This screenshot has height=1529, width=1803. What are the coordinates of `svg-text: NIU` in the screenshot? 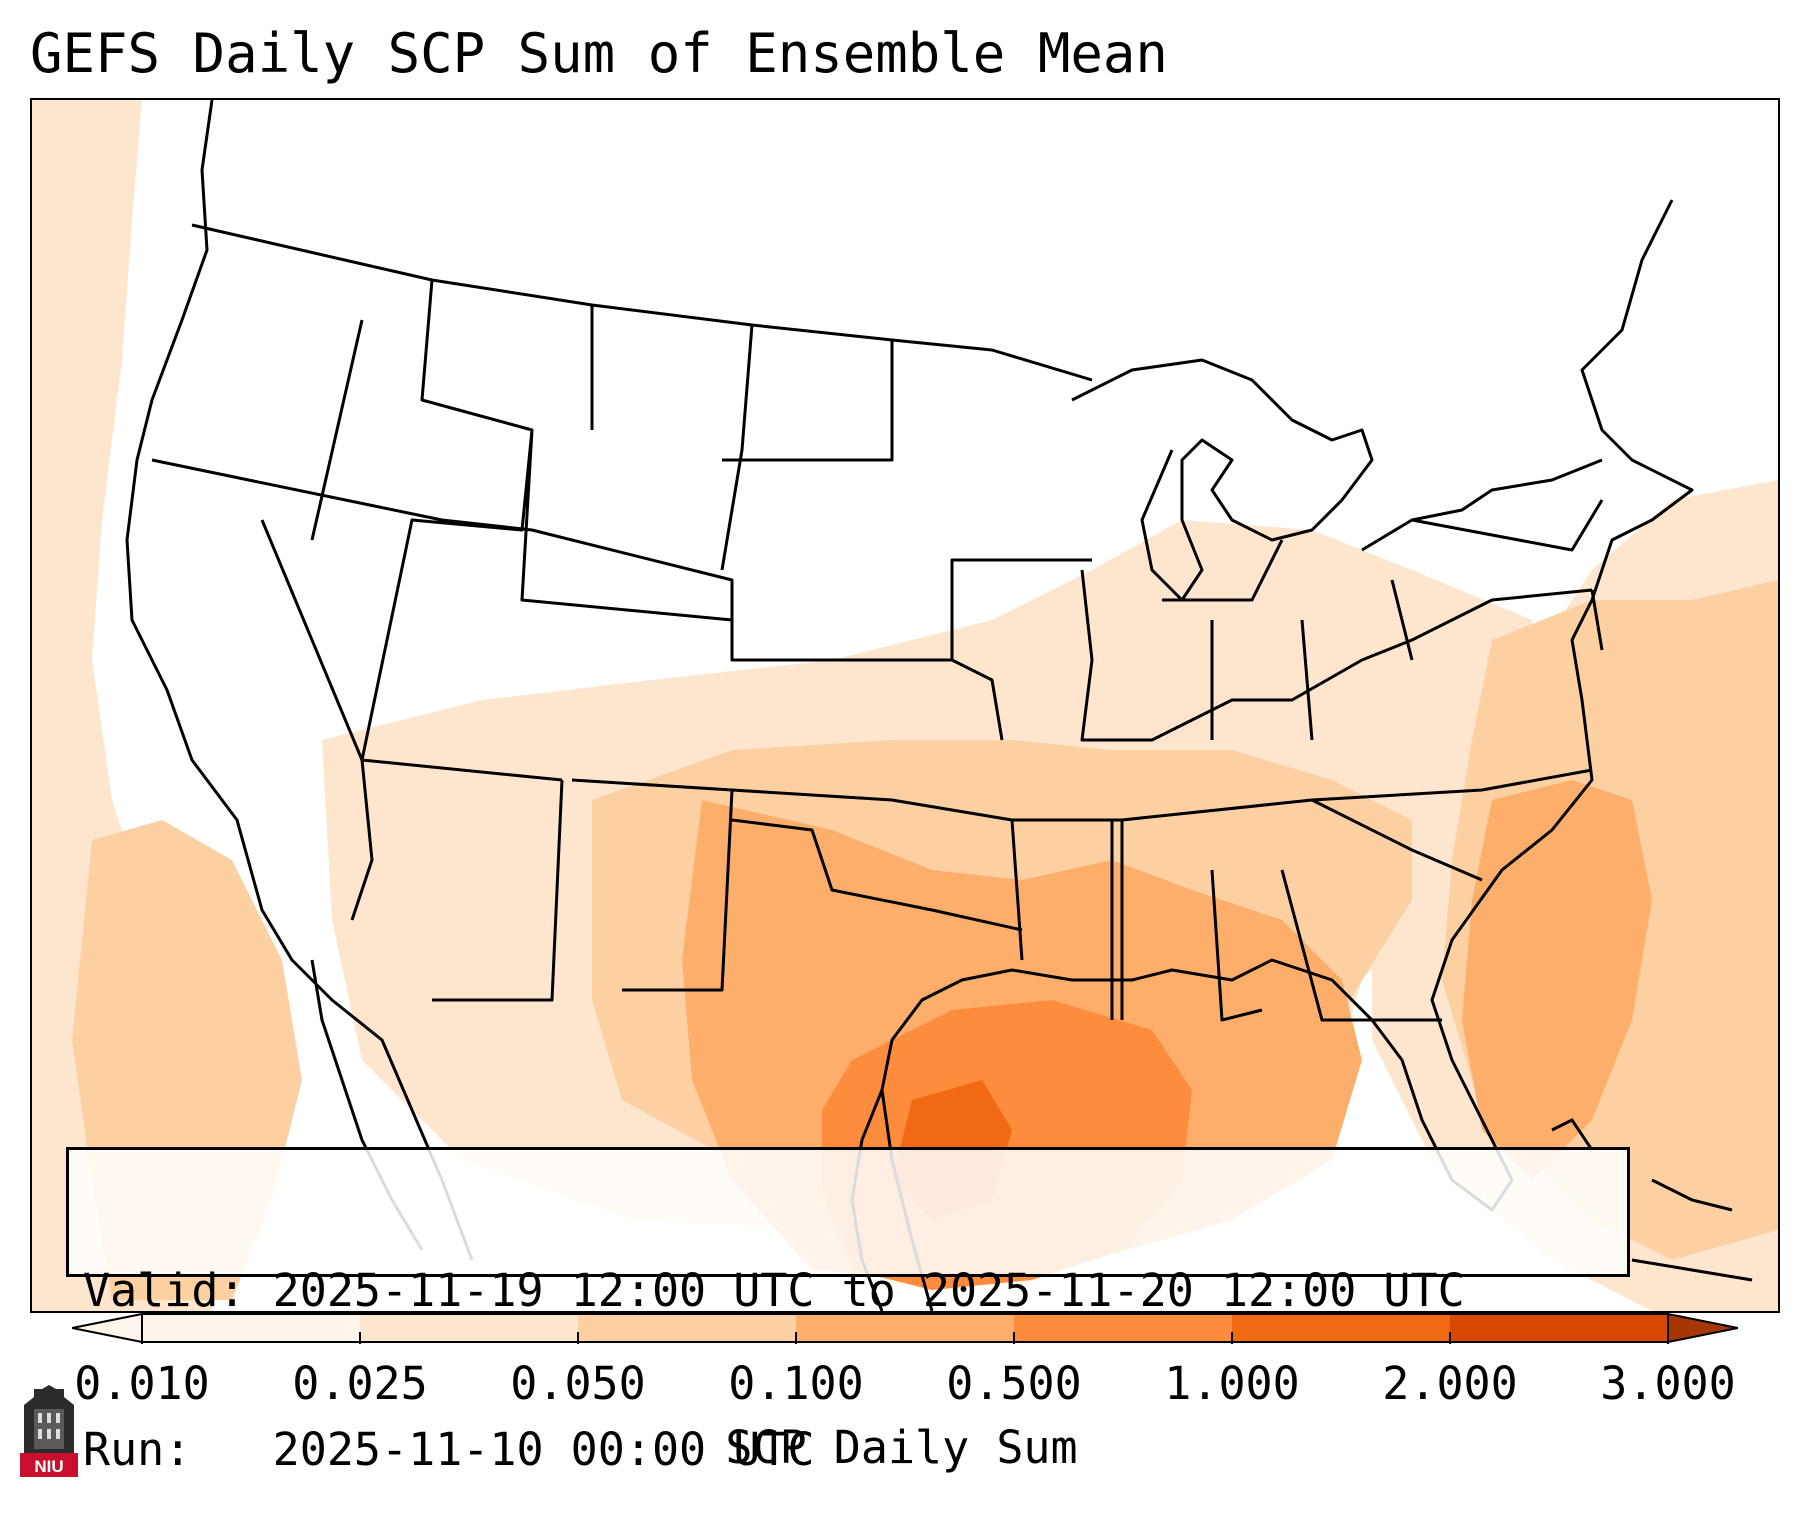 It's located at (48, 1466).